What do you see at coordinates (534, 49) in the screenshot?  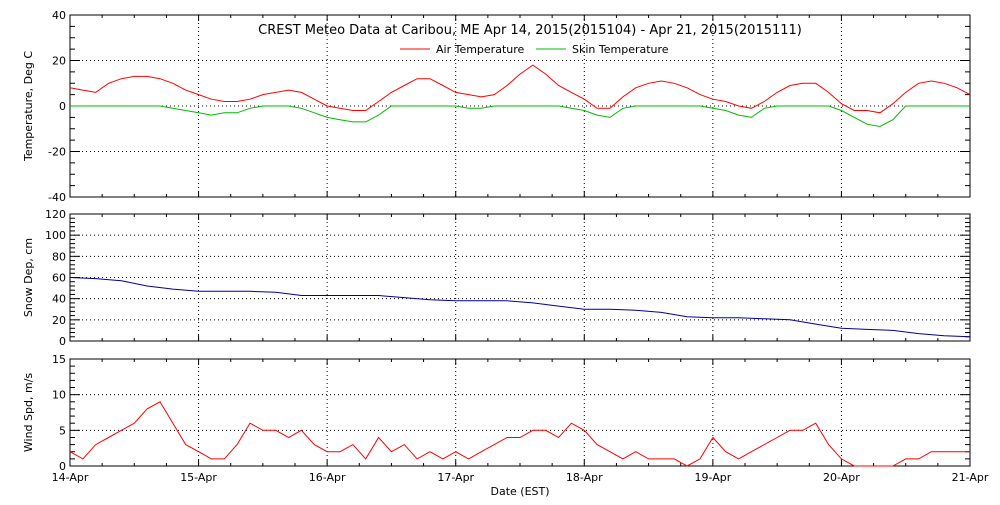 I see `legend: Air Temperature Skin Temperature` at bounding box center [534, 49].